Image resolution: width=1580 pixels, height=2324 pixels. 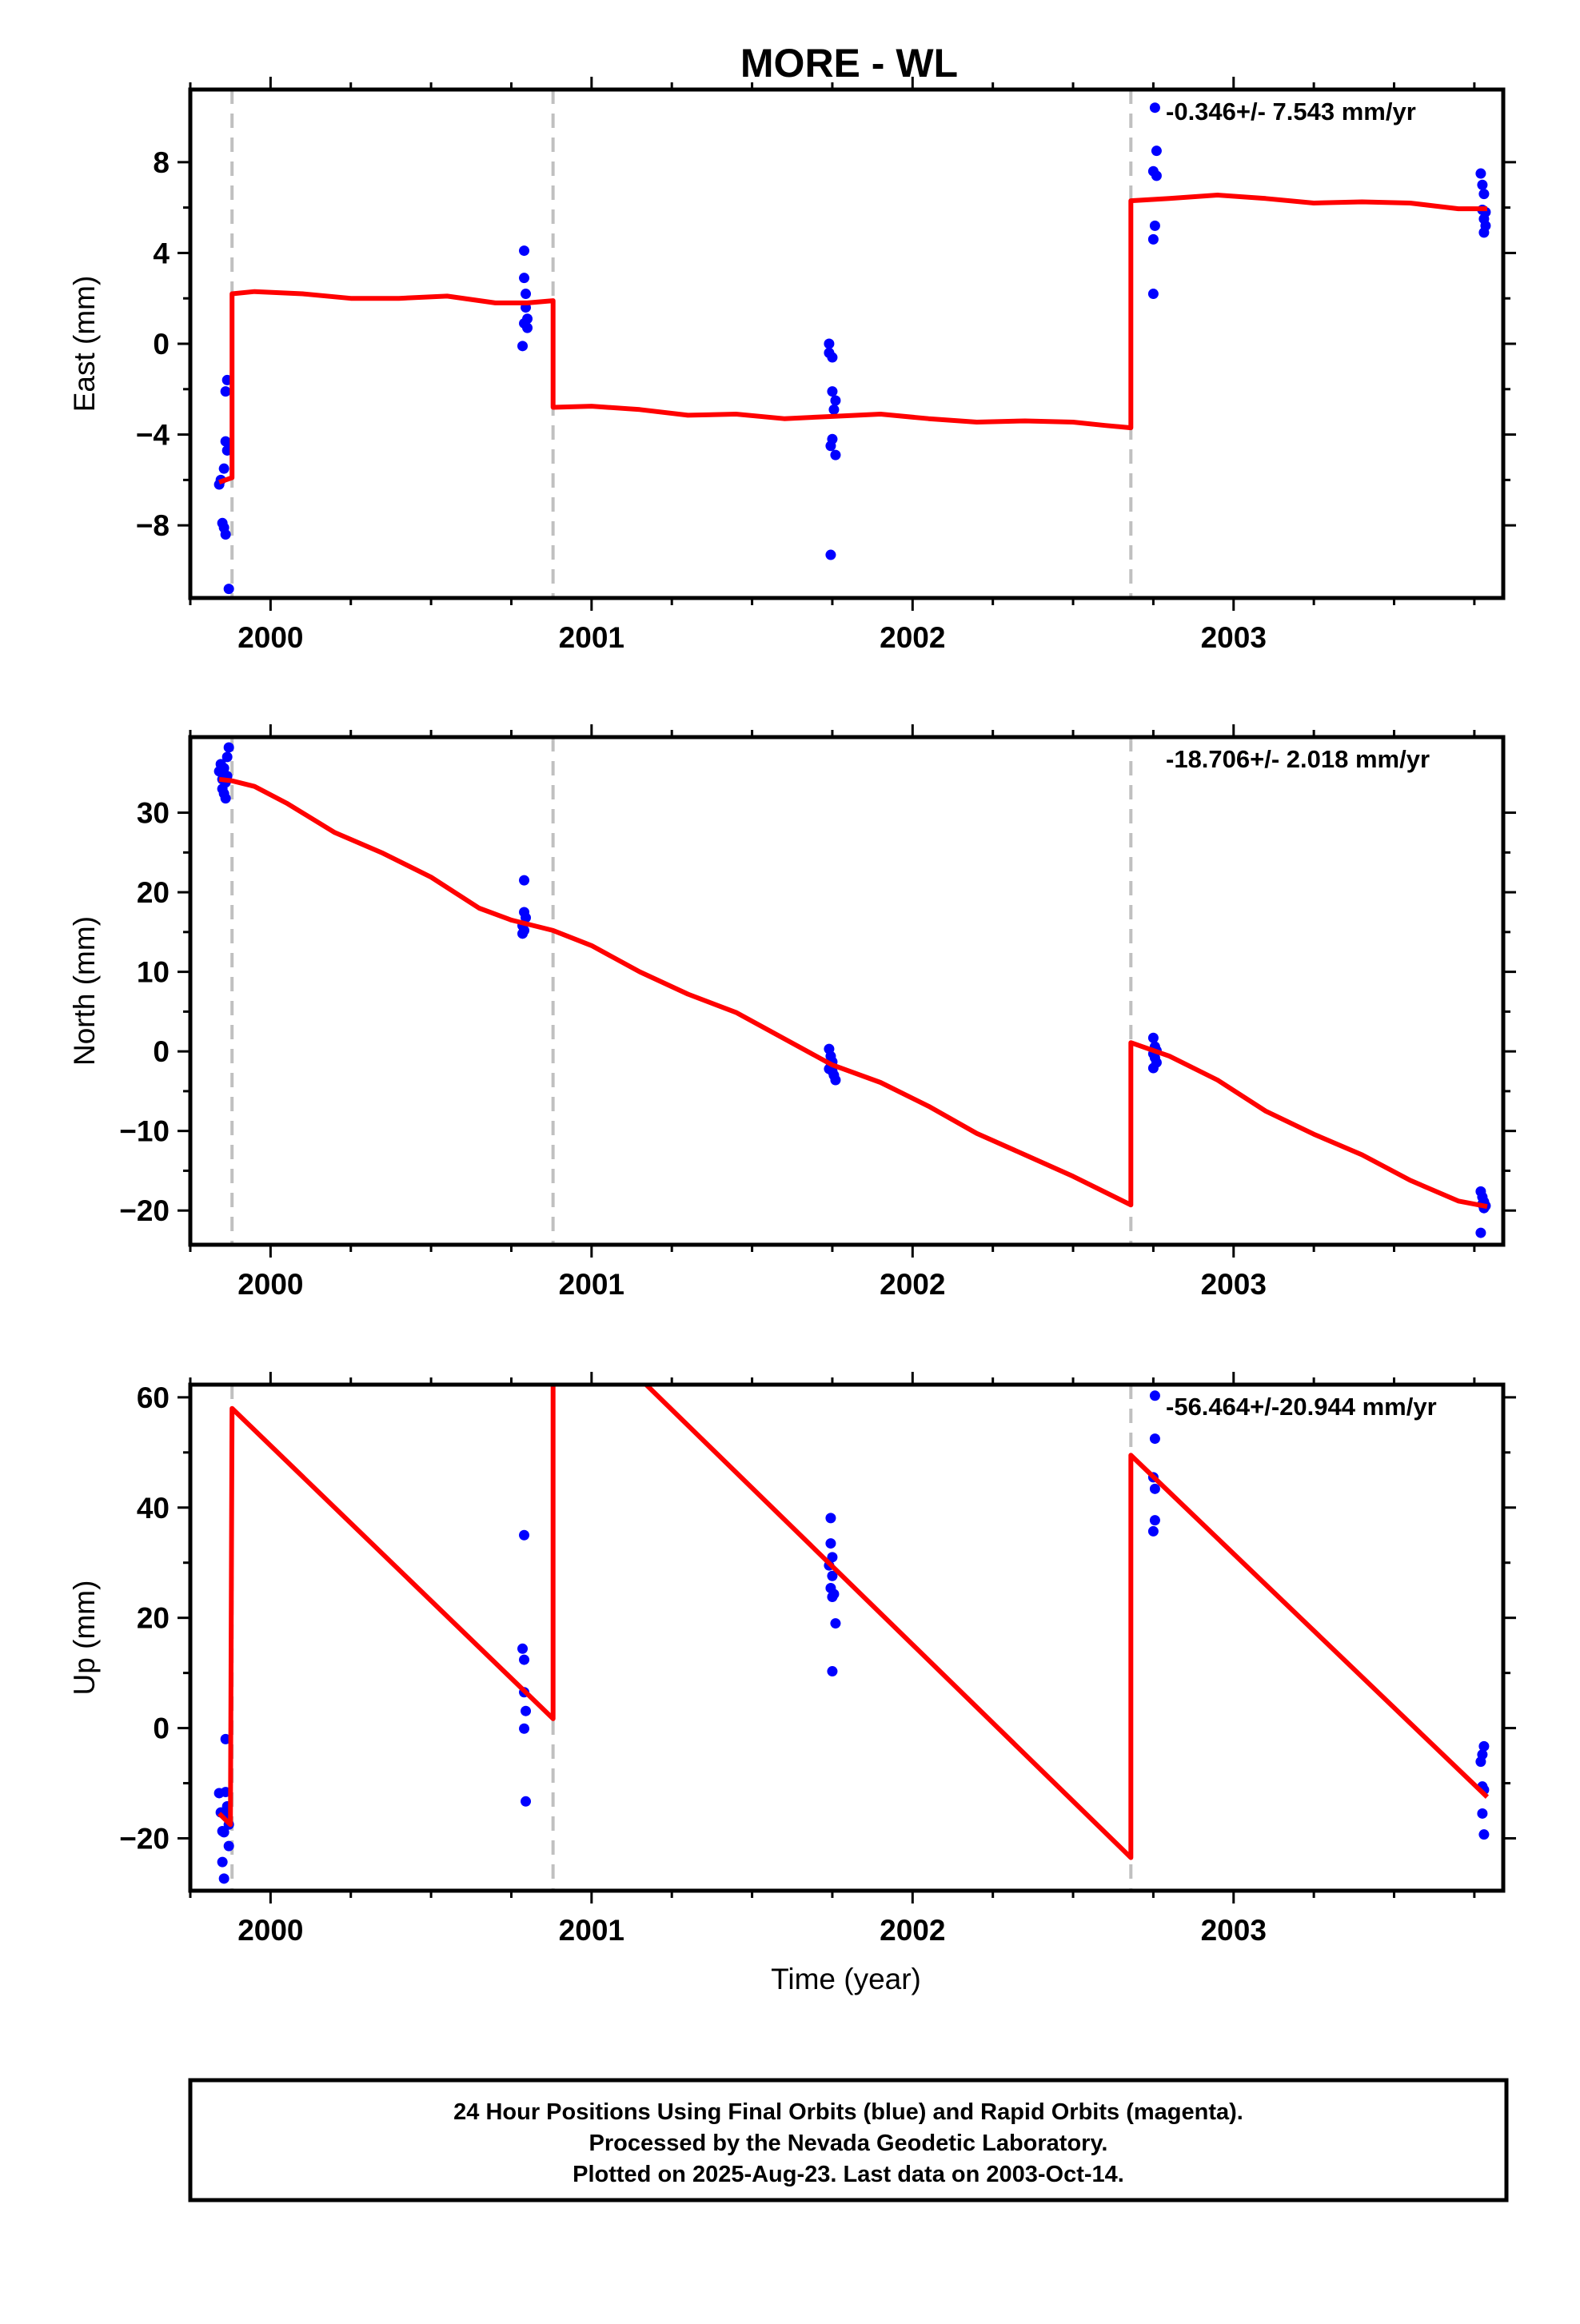 I want to click on north-y-tick-label: 10, so click(x=153, y=973).